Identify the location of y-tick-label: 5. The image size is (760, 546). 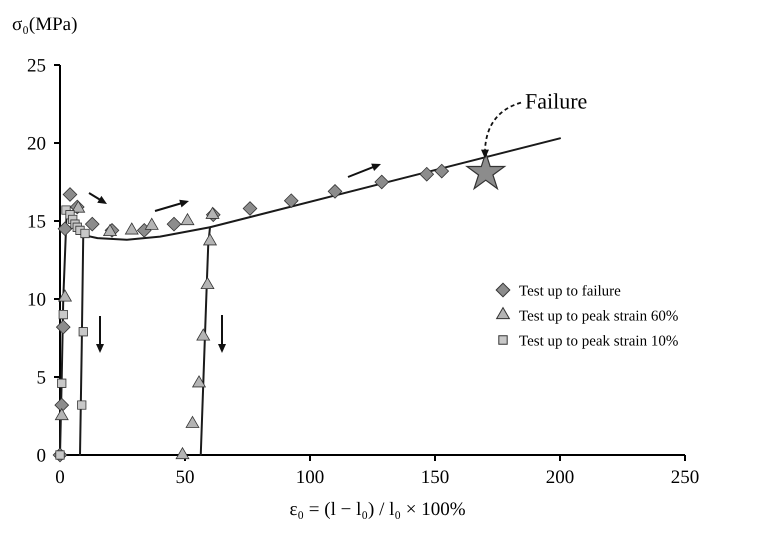
(41, 378).